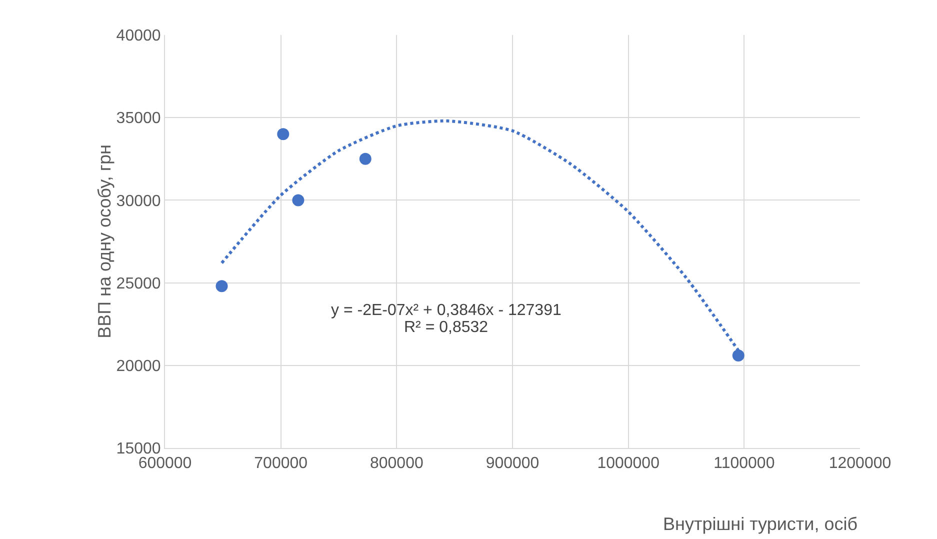 Image resolution: width=937 pixels, height=539 pixels. I want to click on y-tick-label: 15000, so click(138, 449).